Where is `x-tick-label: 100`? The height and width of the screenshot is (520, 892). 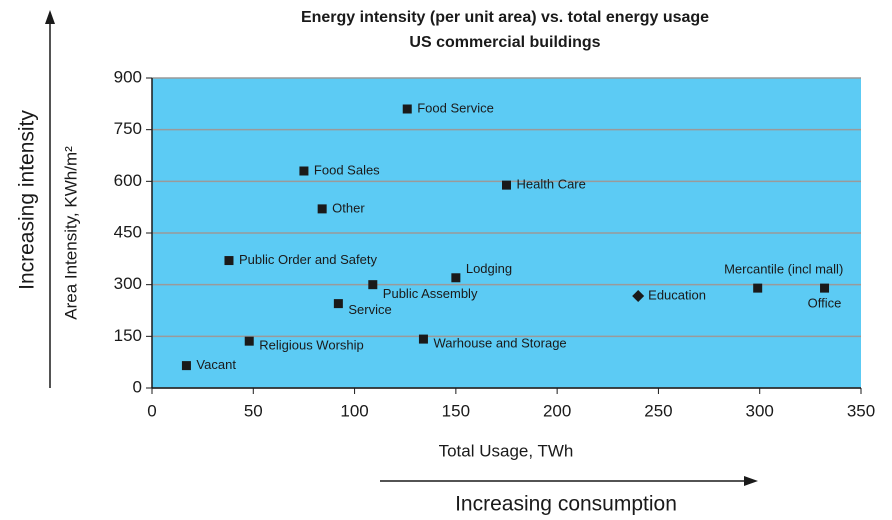 x-tick-label: 100 is located at coordinates (354, 410).